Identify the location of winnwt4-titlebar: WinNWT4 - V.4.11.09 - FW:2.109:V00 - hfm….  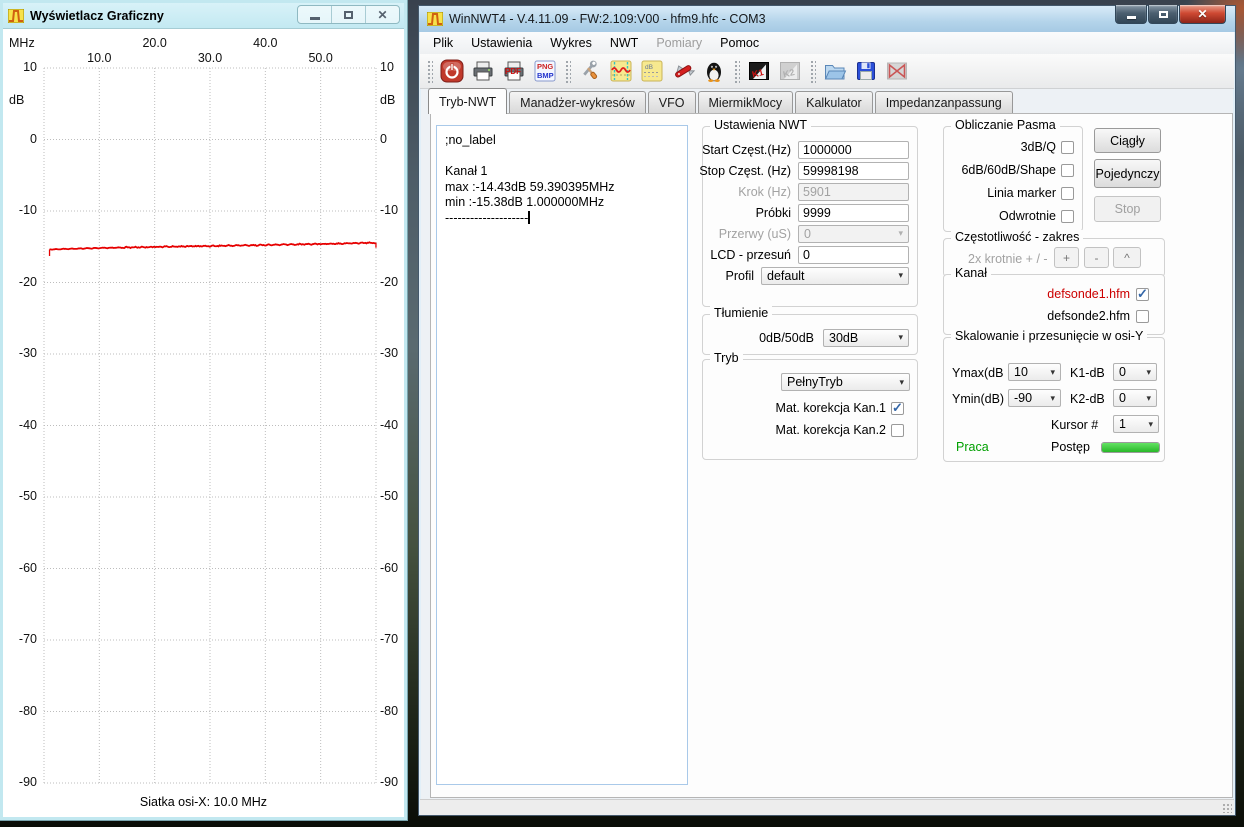
(827, 19).